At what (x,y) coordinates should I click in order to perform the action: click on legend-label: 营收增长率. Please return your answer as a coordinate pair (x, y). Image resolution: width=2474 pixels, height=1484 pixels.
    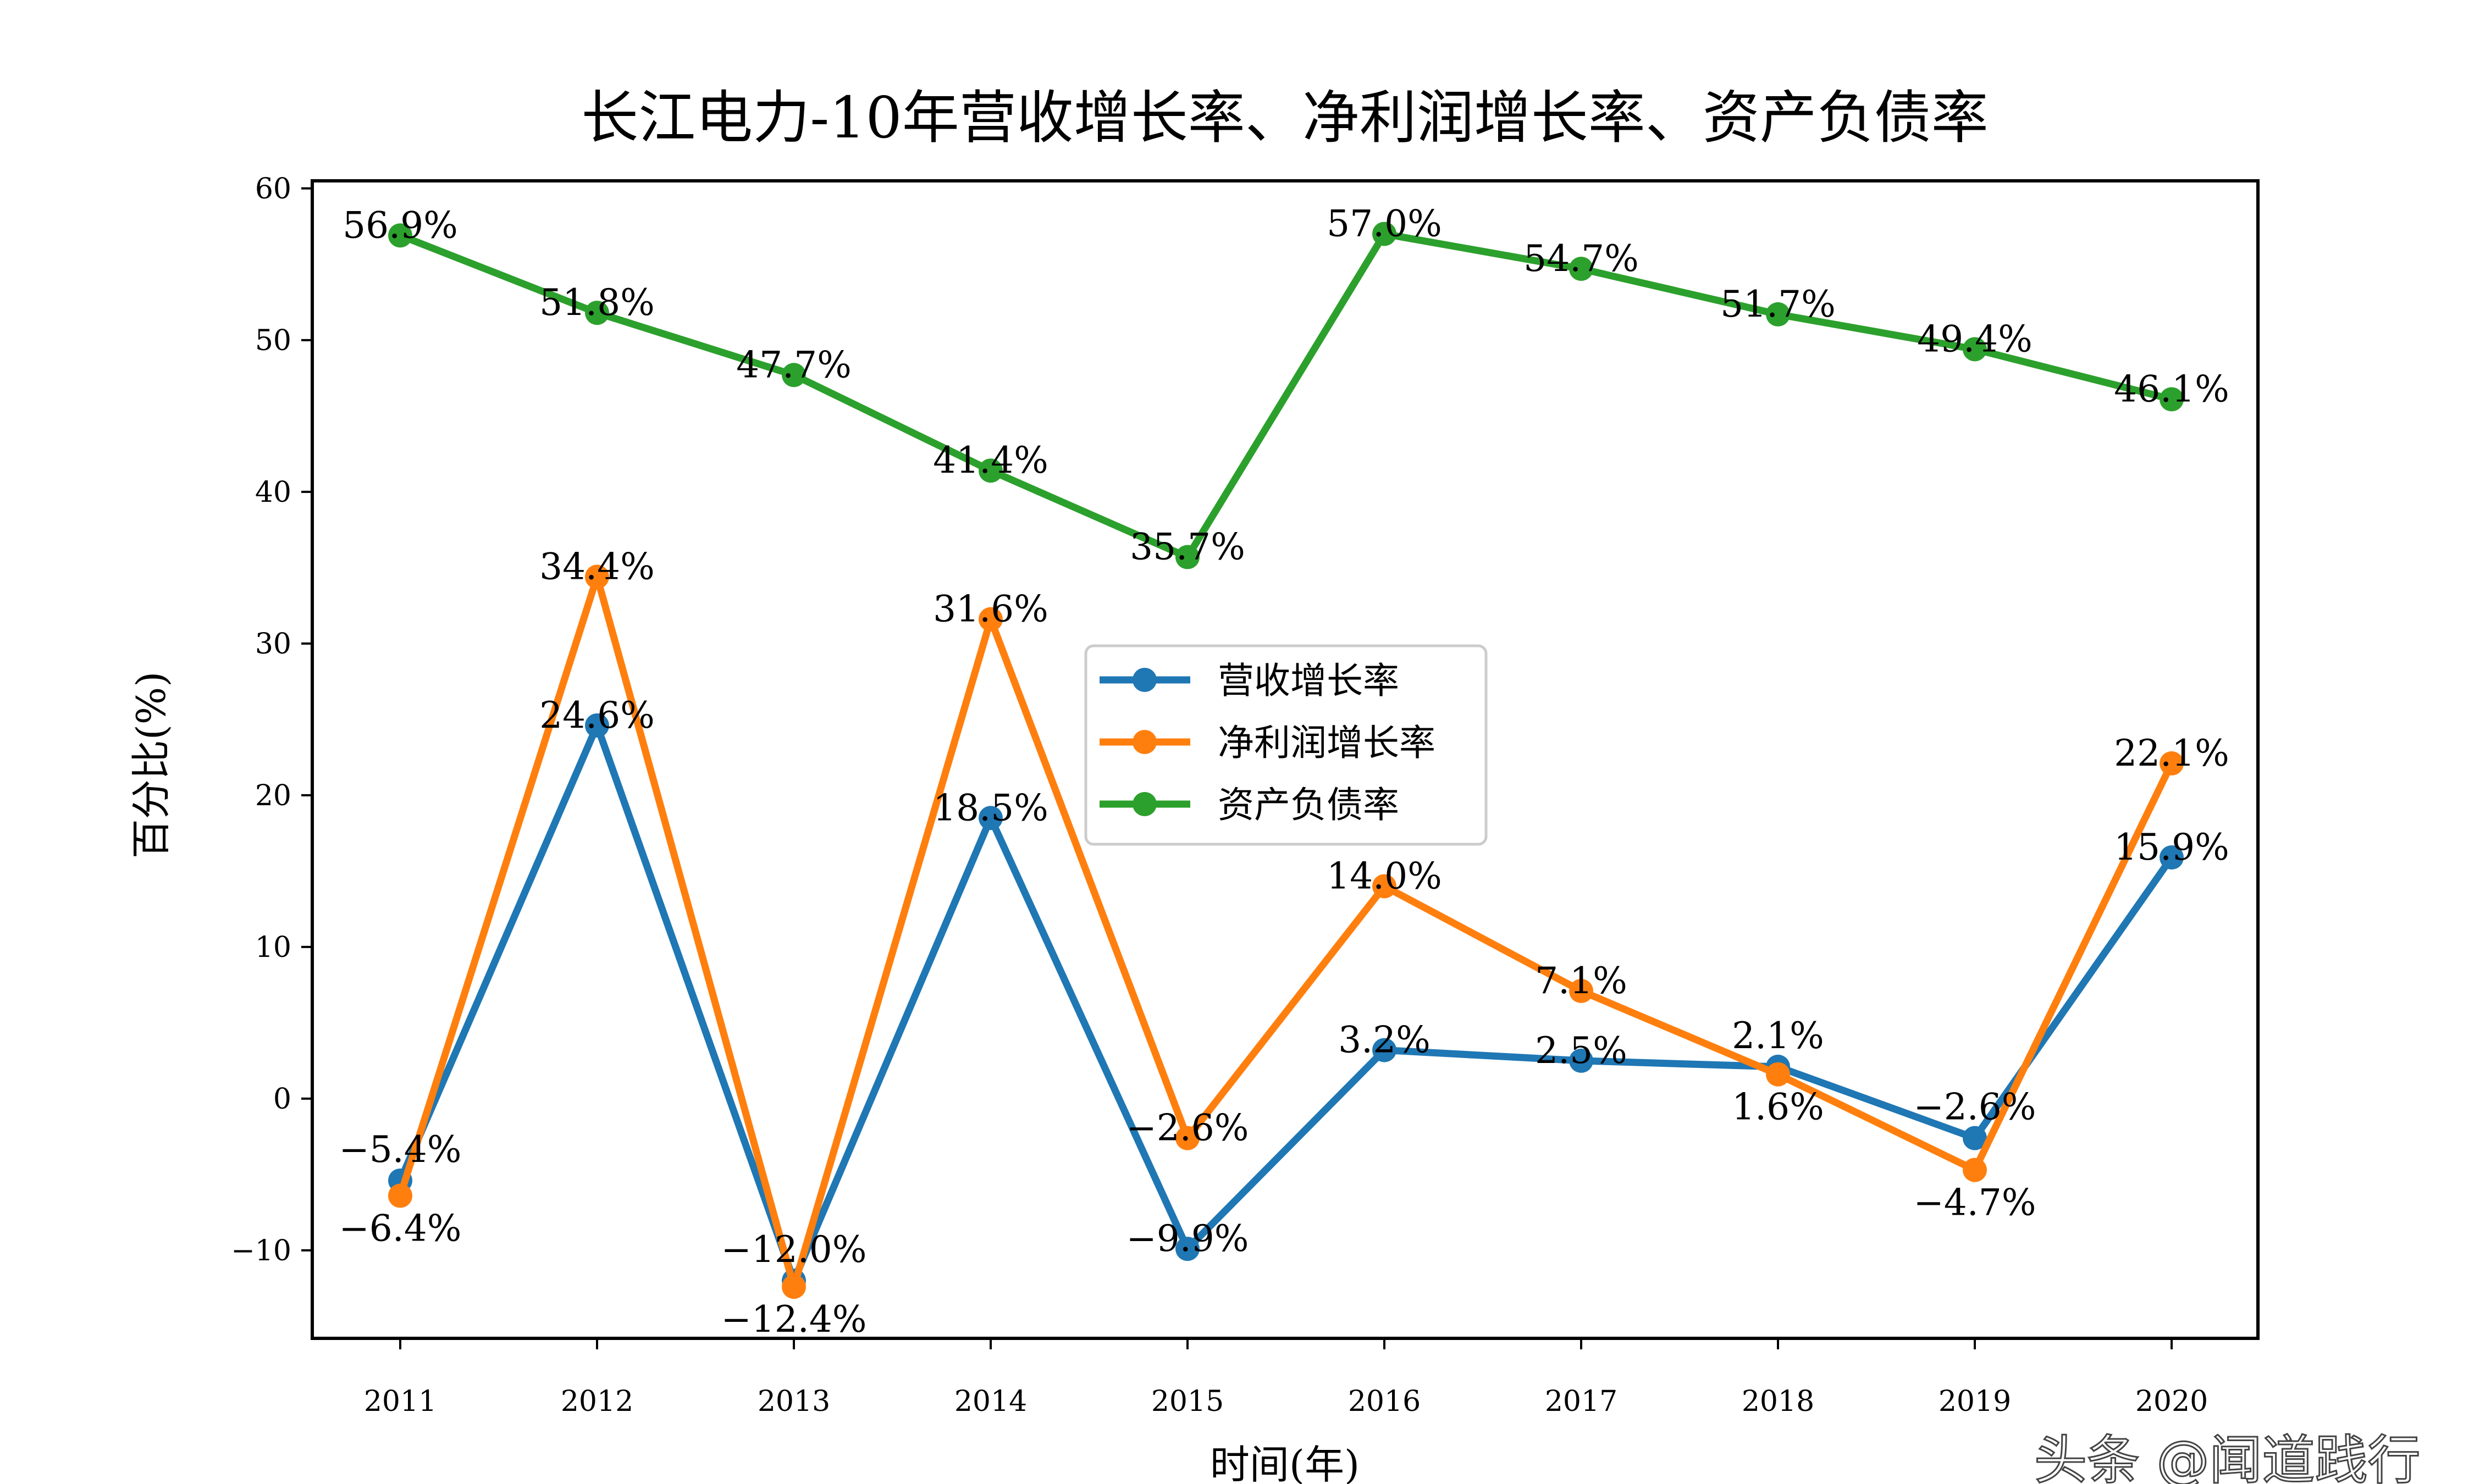
    Looking at the image, I should click on (1308, 681).